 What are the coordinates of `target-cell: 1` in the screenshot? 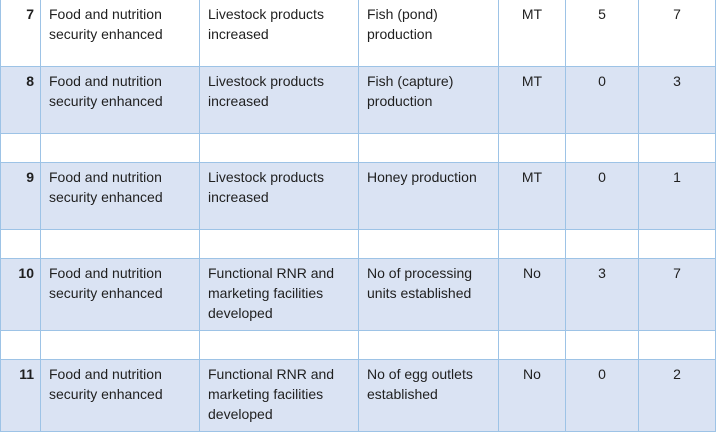 It's located at (677, 196).